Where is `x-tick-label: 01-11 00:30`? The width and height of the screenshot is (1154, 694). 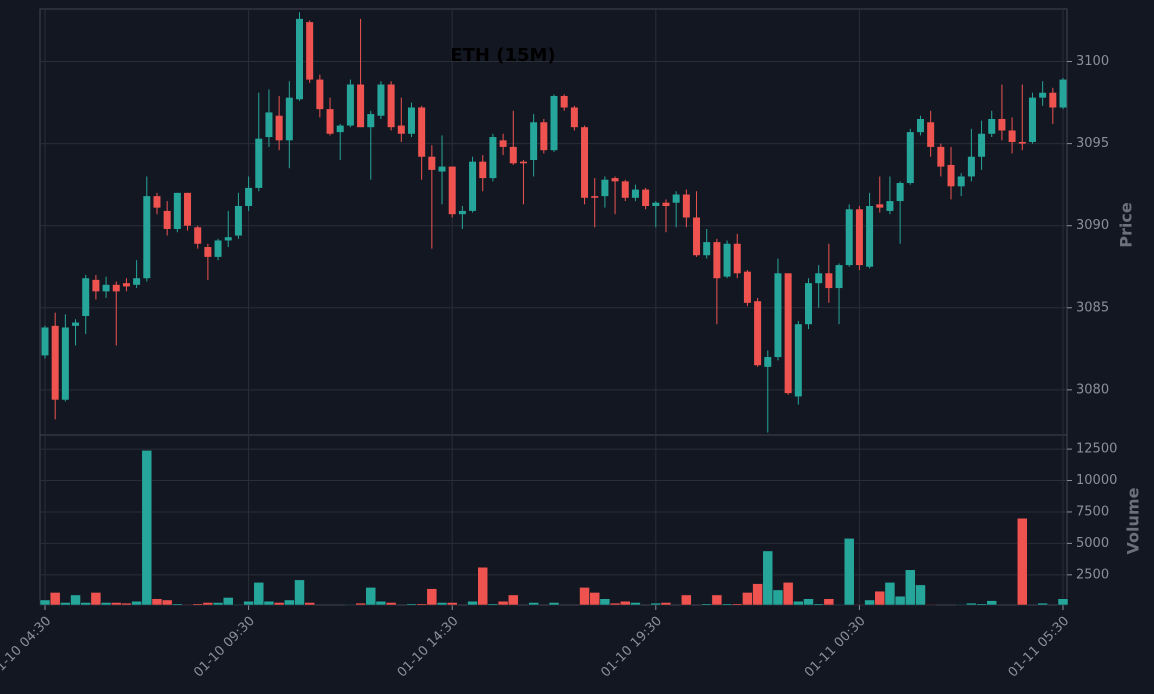 x-tick-label: 01-11 00:30 is located at coordinates (835, 647).